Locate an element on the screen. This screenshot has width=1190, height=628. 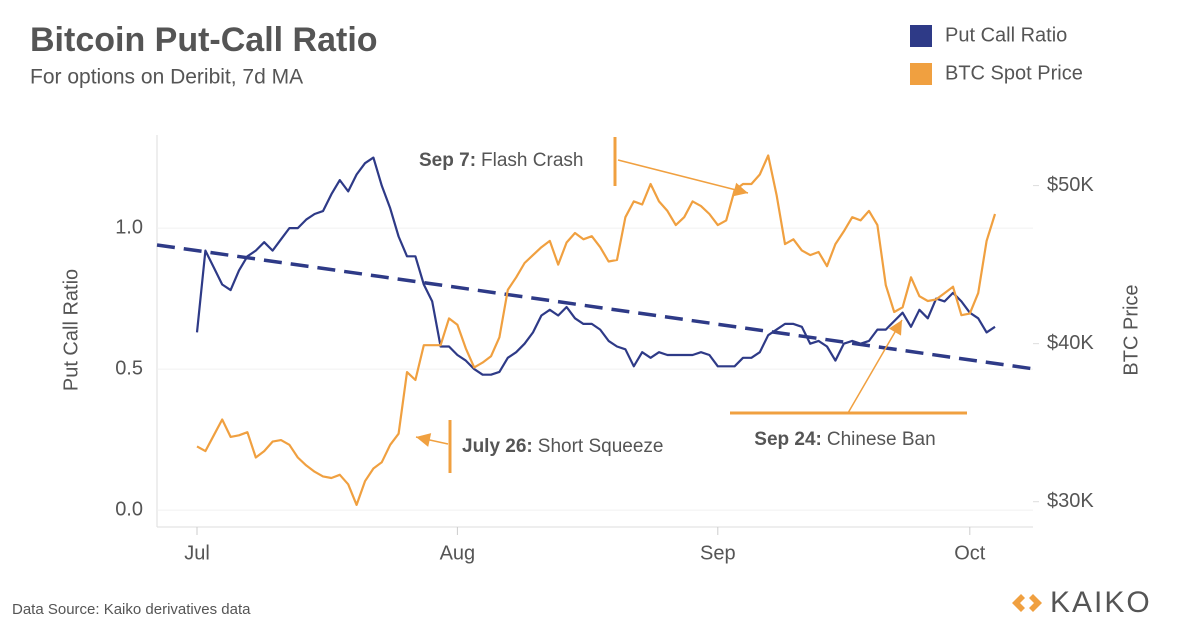
annotation: Sep 7: Flash Crash is located at coordinates (501, 160).